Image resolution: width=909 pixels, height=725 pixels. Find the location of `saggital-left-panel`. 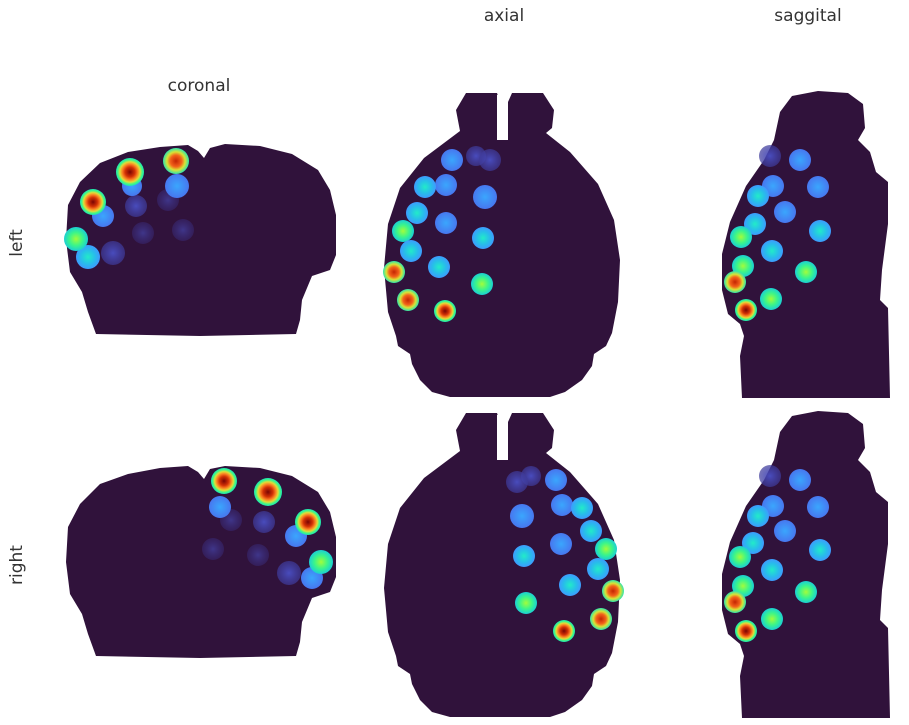

saggital-left-panel is located at coordinates (806, 244).